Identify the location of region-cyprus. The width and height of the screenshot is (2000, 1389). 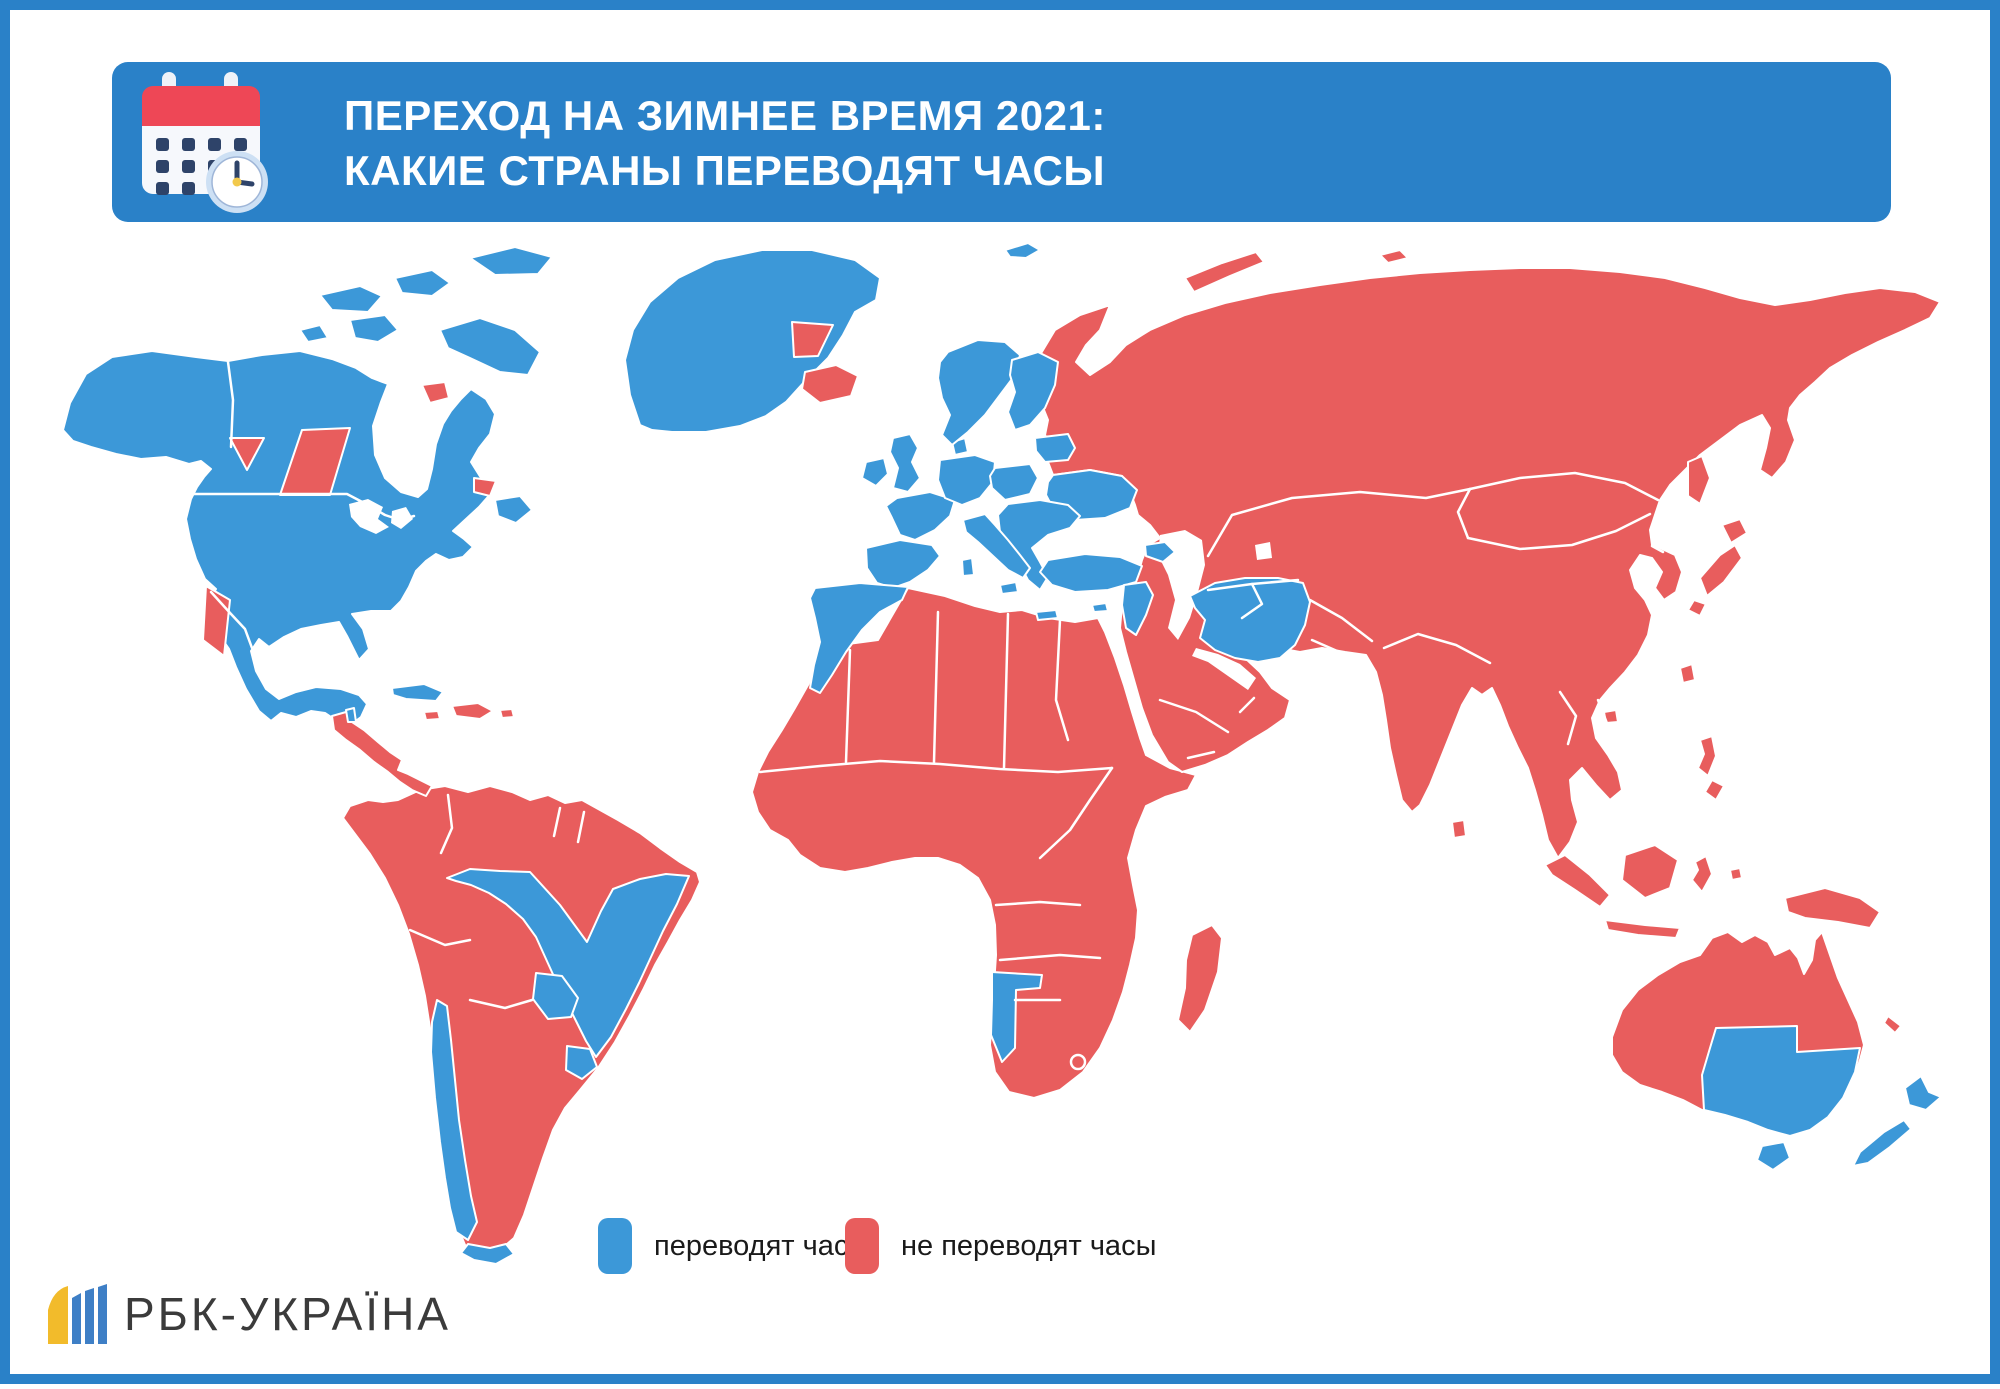
(1100, 607).